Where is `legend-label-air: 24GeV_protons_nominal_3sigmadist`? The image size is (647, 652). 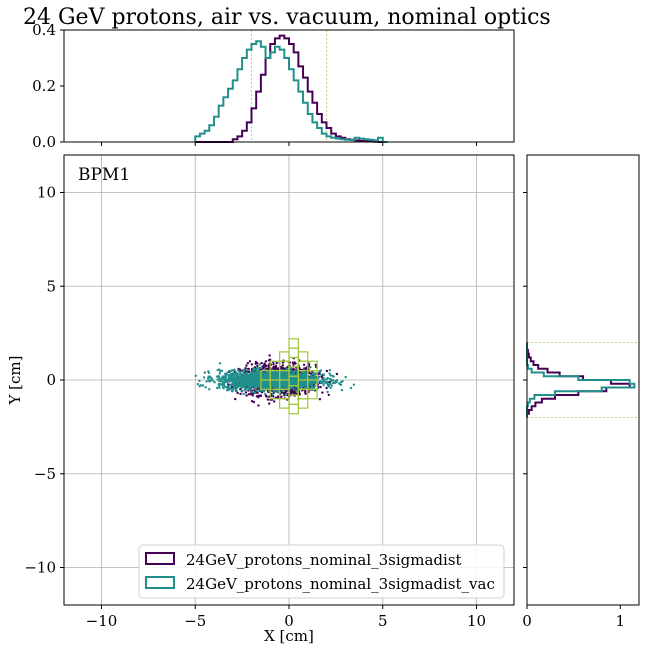 legend-label-air: 24GeV_protons_nominal_3sigmadist is located at coordinates (324, 560).